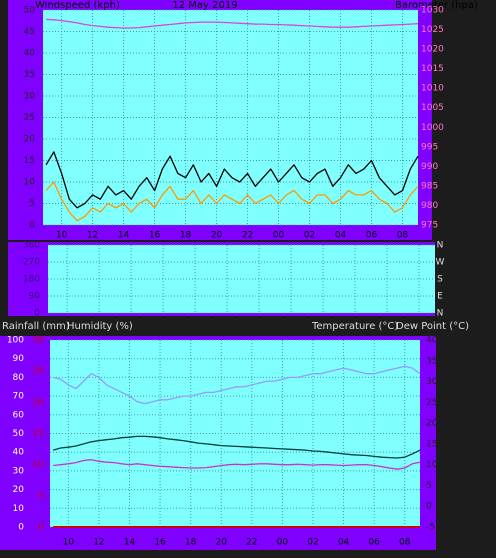 The height and width of the screenshot is (558, 496). What do you see at coordinates (430, 528) in the screenshot?
I see `y2-tick-label: -5` at bounding box center [430, 528].